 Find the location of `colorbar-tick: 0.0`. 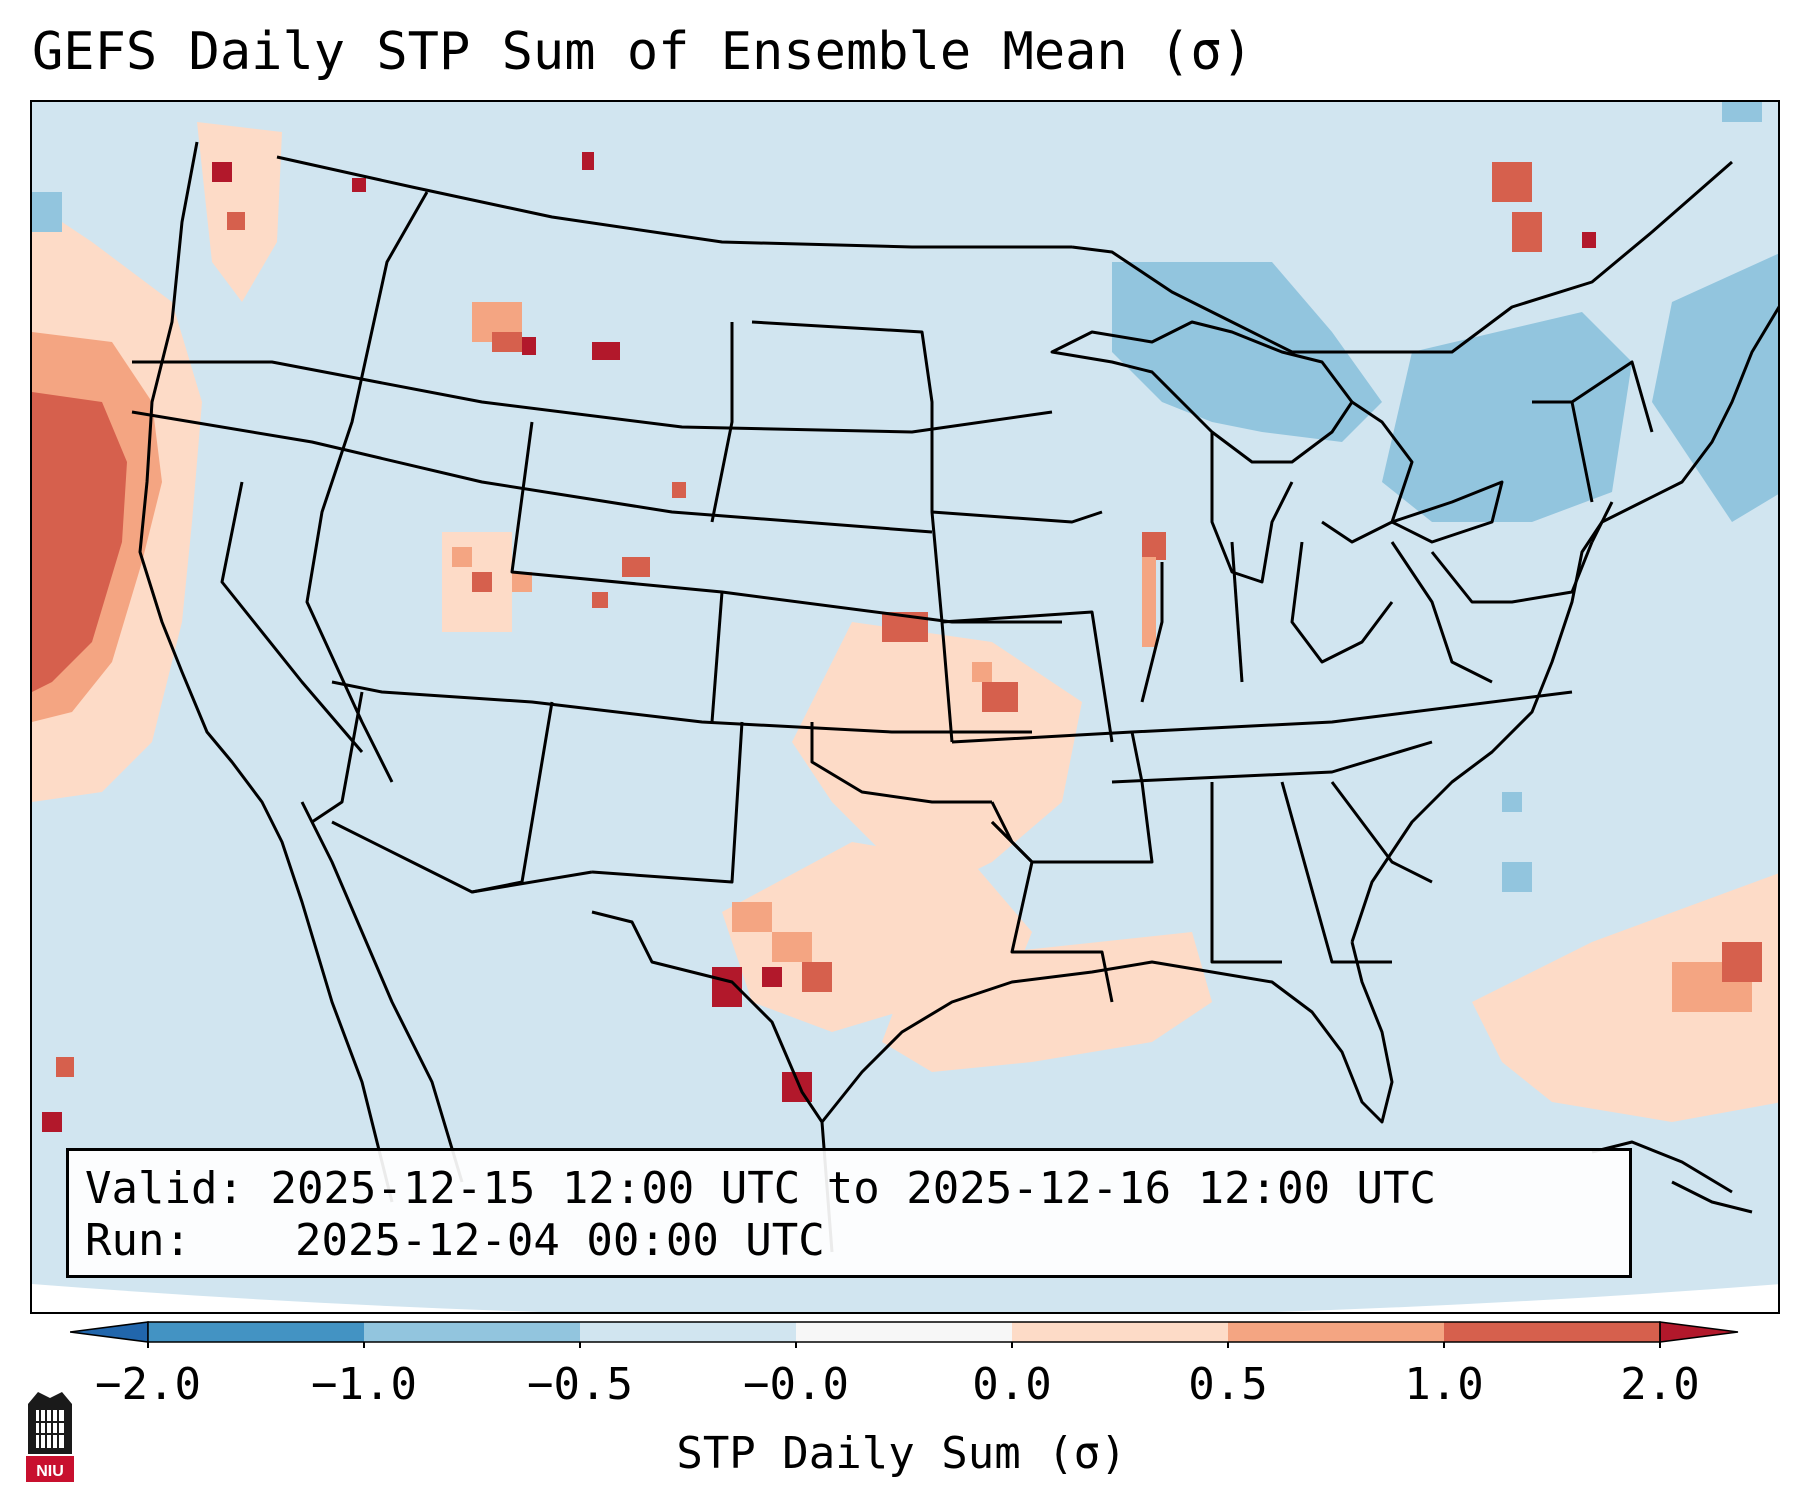

colorbar-tick: 0.0 is located at coordinates (1012, 1384).